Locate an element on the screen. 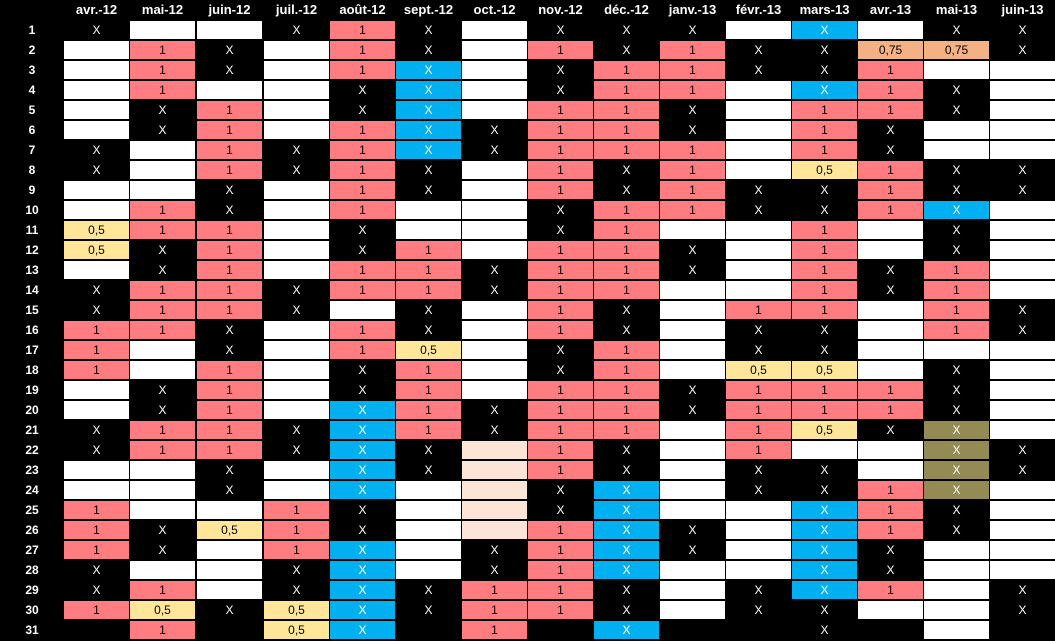 This screenshot has height=641, width=1055. month-header: mai-13 is located at coordinates (956, 9).